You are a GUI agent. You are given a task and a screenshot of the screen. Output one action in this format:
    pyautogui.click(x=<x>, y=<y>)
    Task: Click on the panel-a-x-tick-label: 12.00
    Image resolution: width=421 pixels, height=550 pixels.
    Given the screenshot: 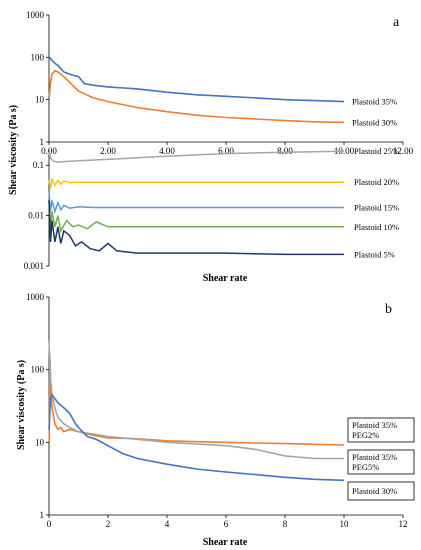 What is the action you would take?
    pyautogui.click(x=403, y=151)
    